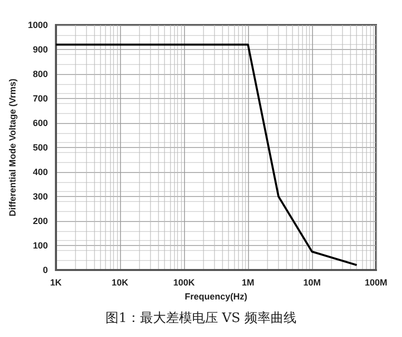 The width and height of the screenshot is (402, 337). What do you see at coordinates (312, 283) in the screenshot?
I see `x-tick-label: 10M` at bounding box center [312, 283].